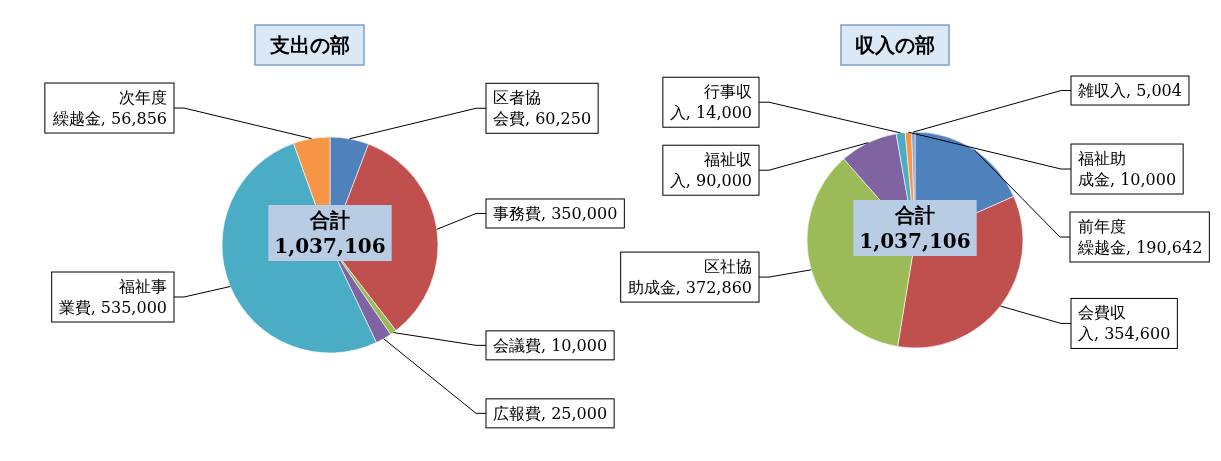 The image size is (1221, 461). Describe the element at coordinates (550, 413) in the screenshot. I see `slice-label: 広報費, 25,000` at that location.